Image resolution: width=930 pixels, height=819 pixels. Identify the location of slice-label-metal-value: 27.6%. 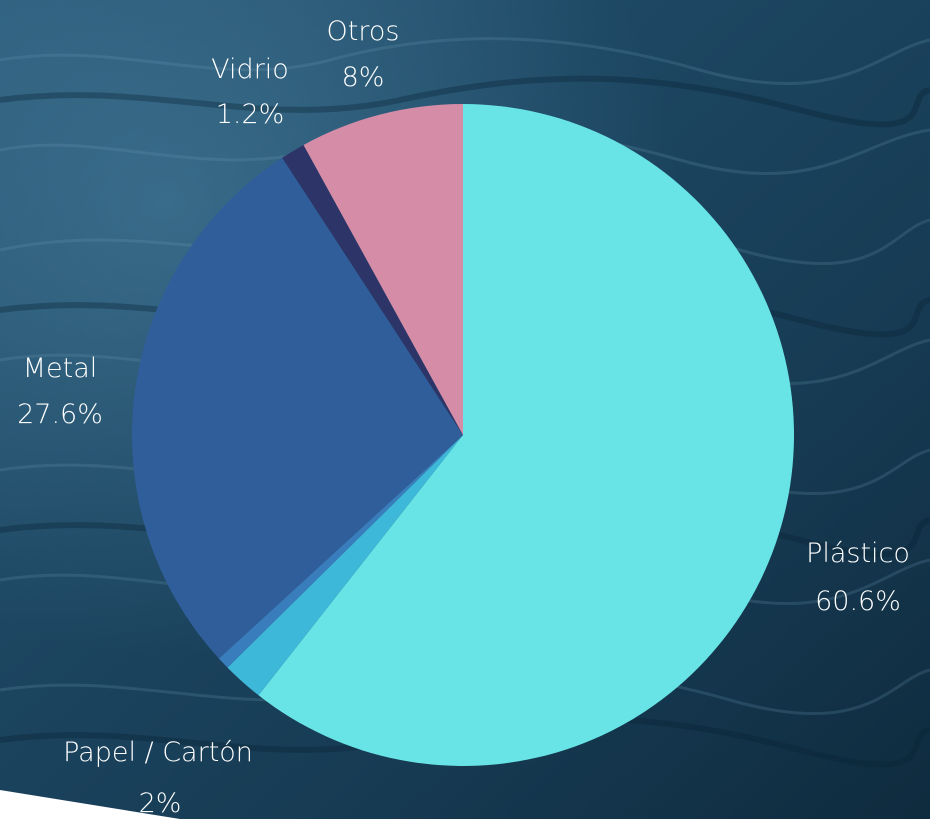
(60, 414).